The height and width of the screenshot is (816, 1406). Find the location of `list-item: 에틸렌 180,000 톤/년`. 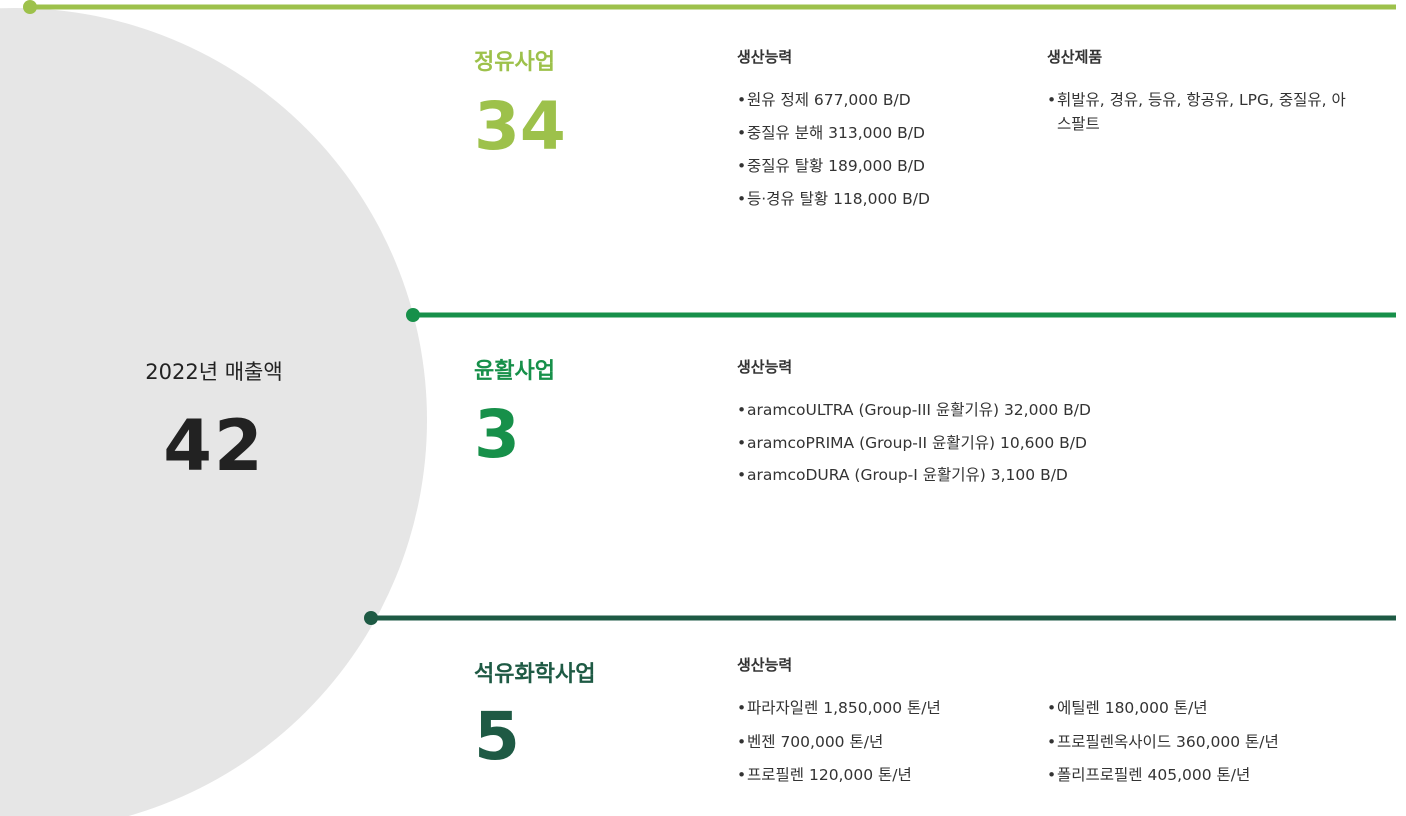

list-item: 에틸렌 180,000 톤/년 is located at coordinates (1202, 708).